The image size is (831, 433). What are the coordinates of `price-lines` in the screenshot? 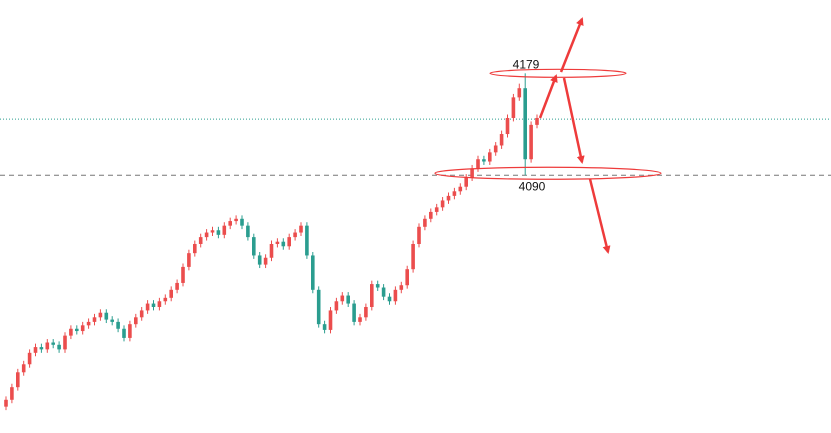 It's located at (415, 147).